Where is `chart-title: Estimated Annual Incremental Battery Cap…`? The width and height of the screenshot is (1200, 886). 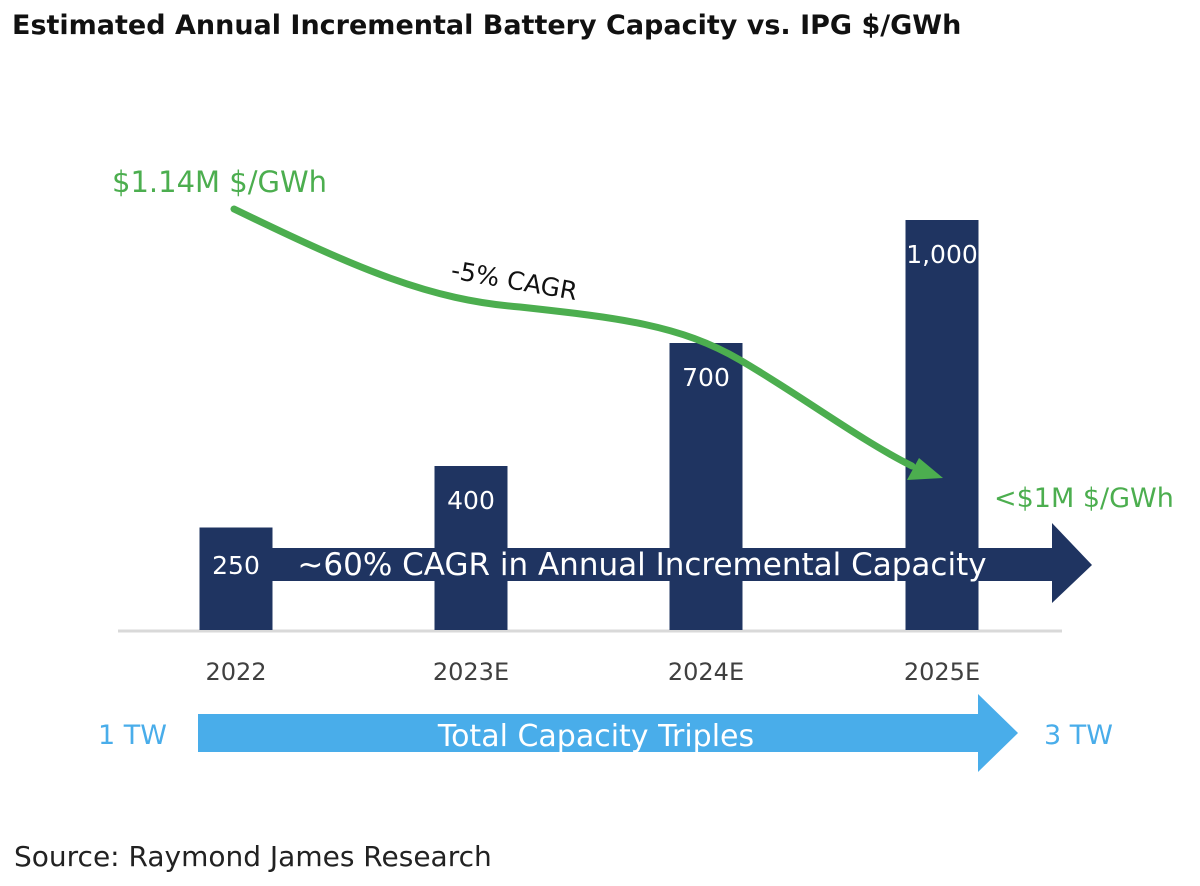
chart-title: Estimated Annual Incremental Battery Cap… is located at coordinates (487, 25).